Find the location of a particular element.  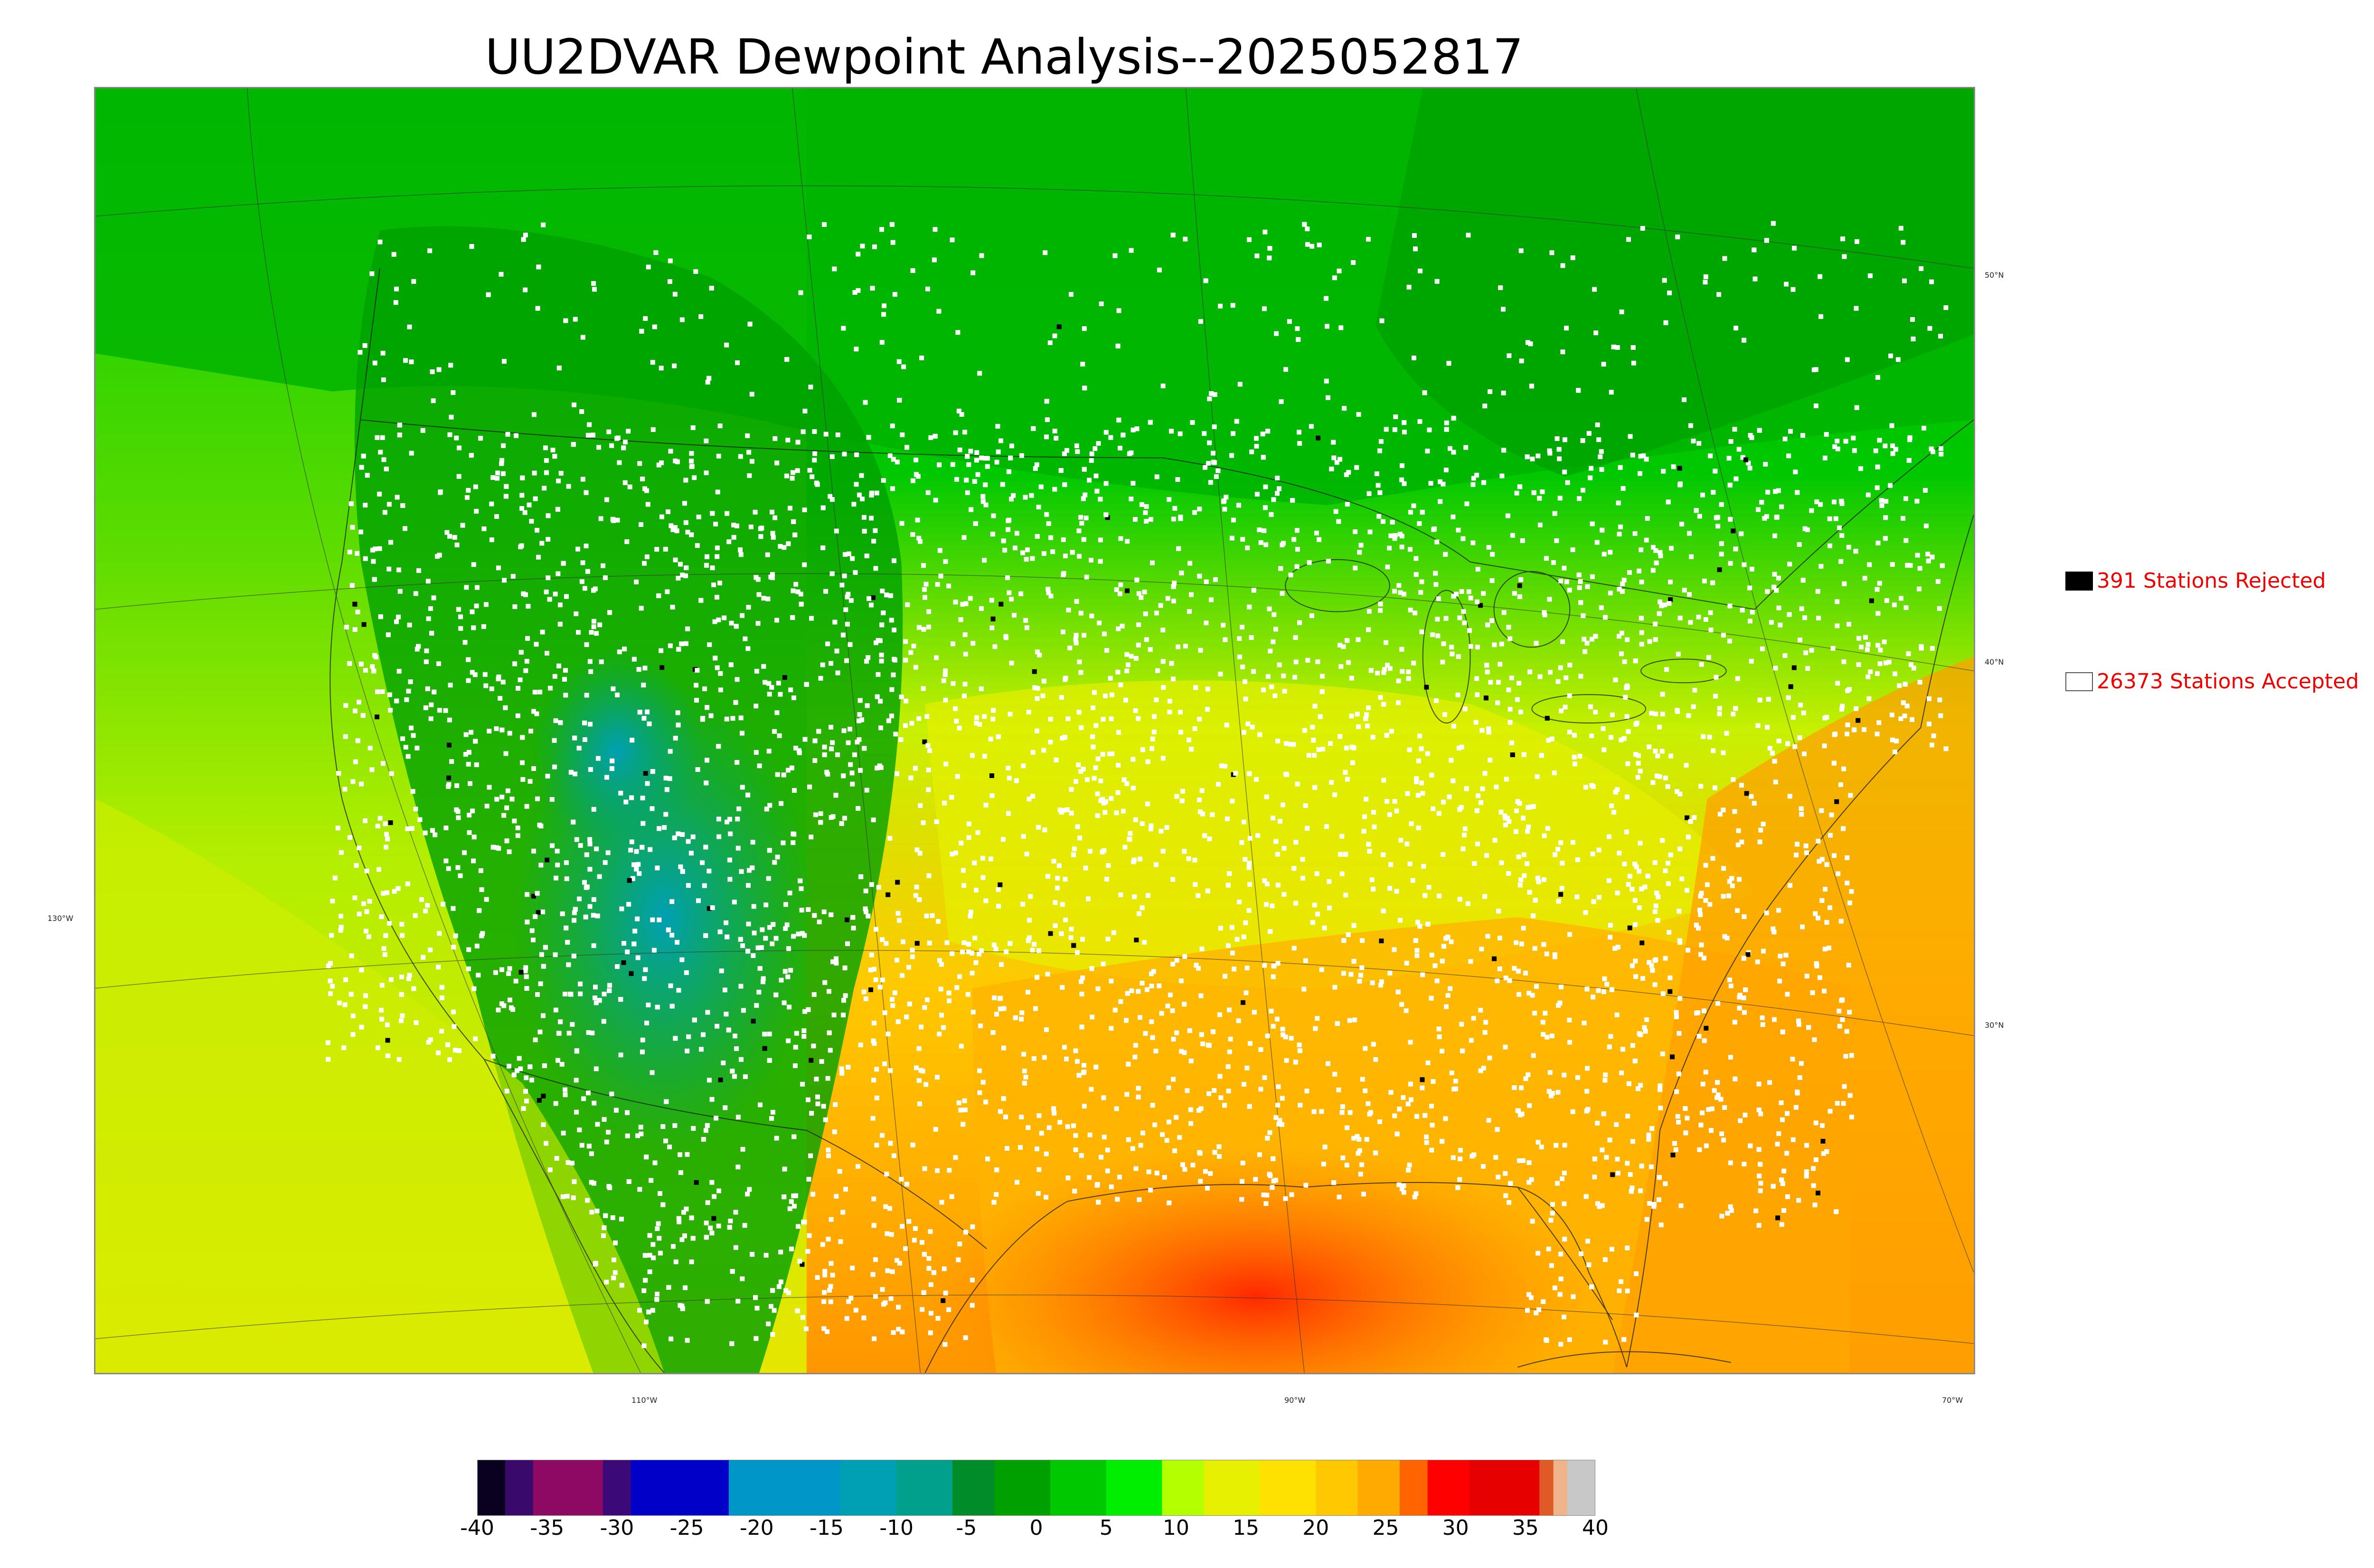

rejected-station-marker is located at coordinates (873, 598).